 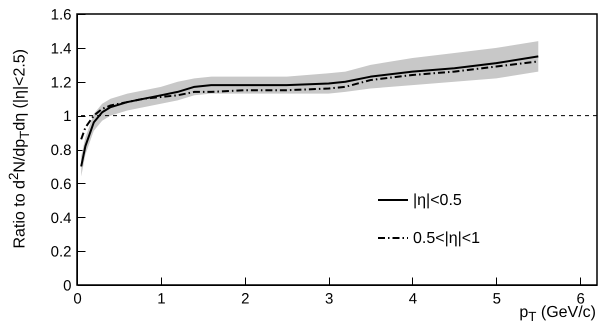 I want to click on y-tick-label: 0.2, so click(x=61, y=252).